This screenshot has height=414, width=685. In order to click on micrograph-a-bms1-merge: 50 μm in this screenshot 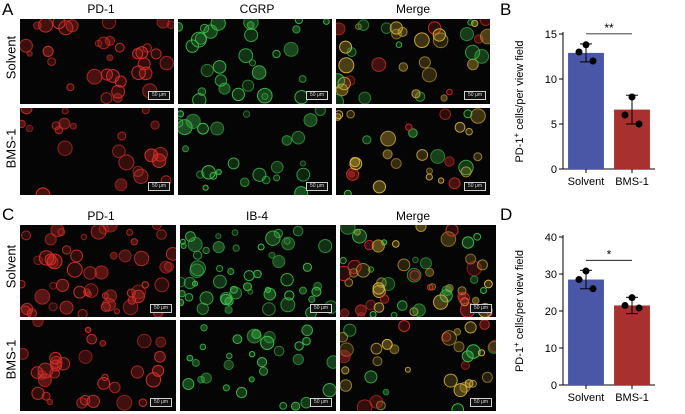, I will do `click(413, 151)`.